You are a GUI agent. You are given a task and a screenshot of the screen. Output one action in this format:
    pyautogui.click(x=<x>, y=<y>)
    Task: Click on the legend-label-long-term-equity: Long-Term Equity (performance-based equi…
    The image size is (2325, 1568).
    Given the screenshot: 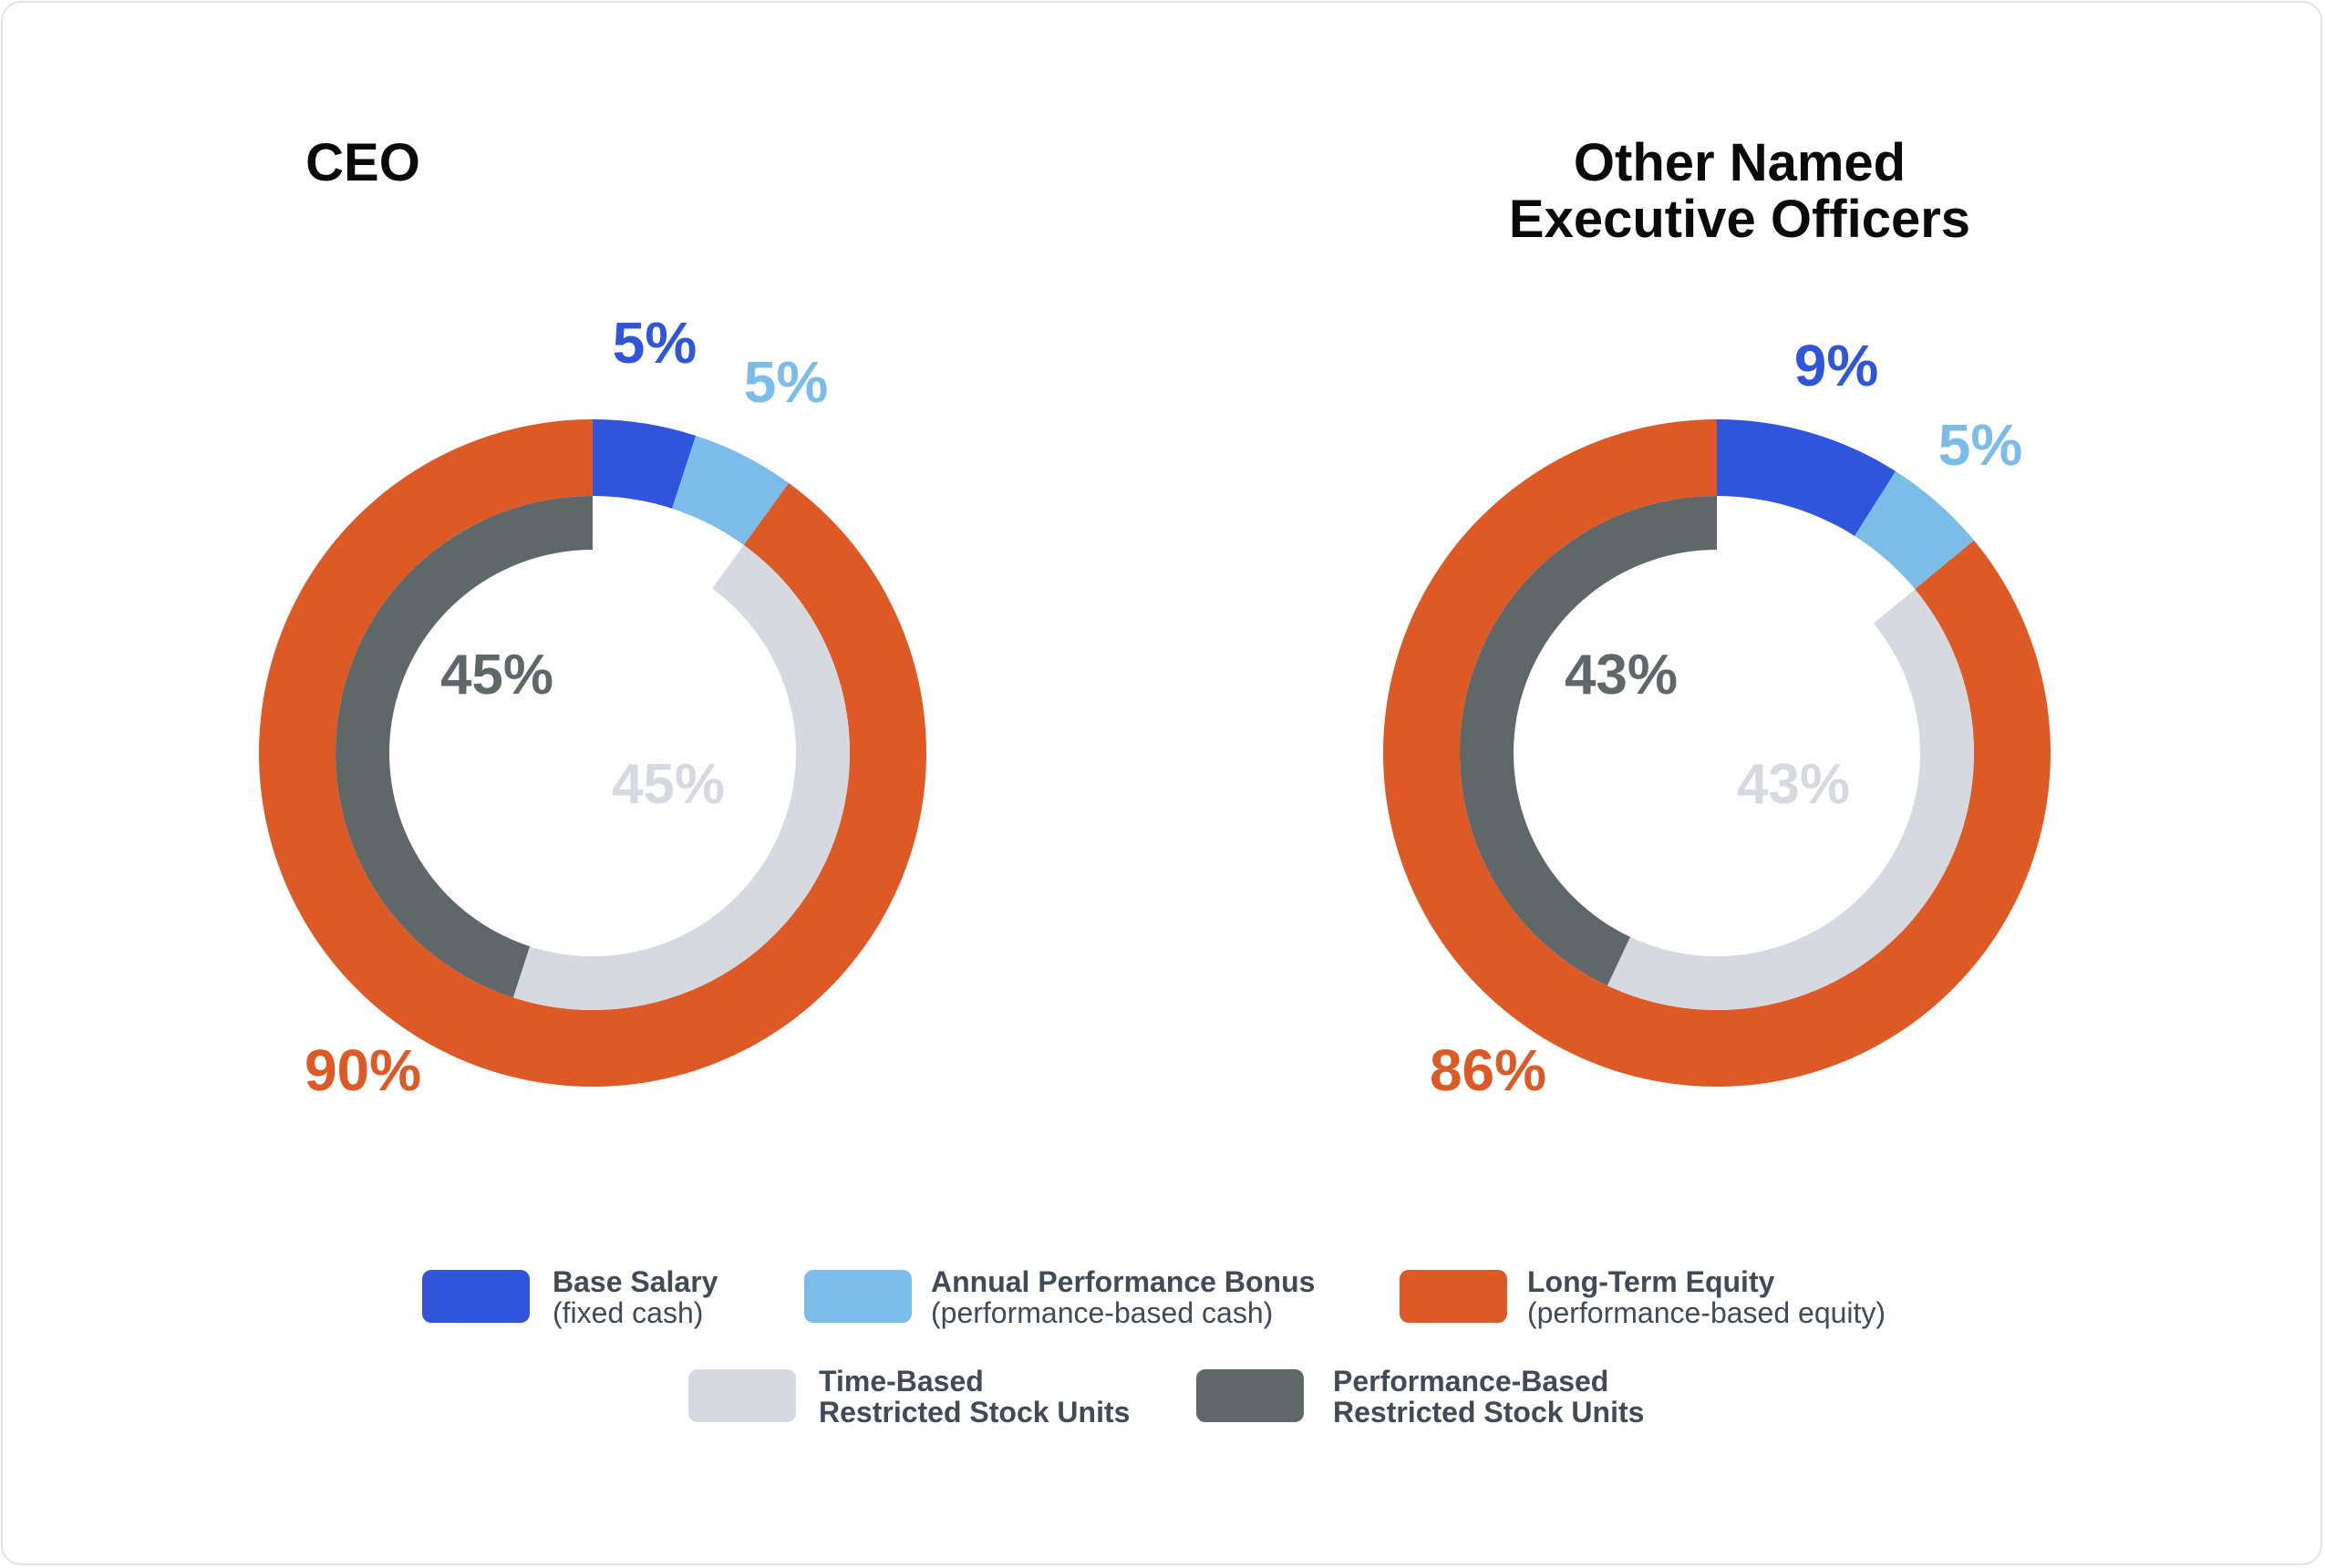 What is the action you would take?
    pyautogui.click(x=1706, y=1297)
    